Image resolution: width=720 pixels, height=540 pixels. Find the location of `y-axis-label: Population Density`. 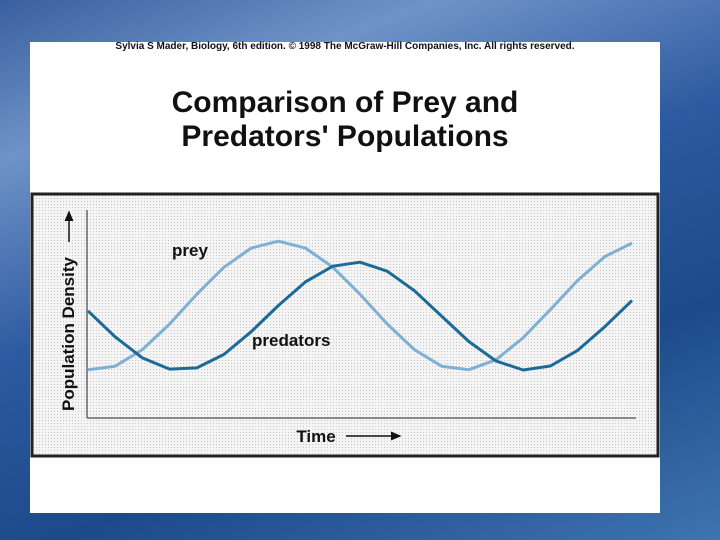

y-axis-label: Population Density is located at coordinates (68, 333).